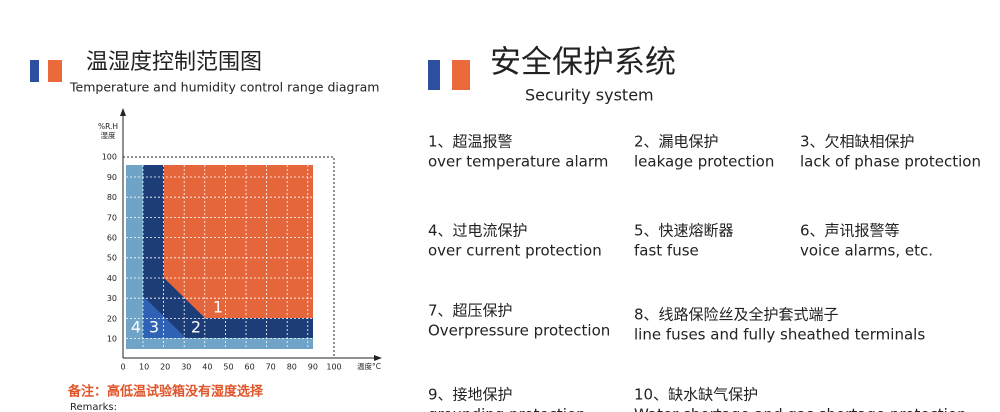  I want to click on item-desc: fast fuse, so click(666, 251).